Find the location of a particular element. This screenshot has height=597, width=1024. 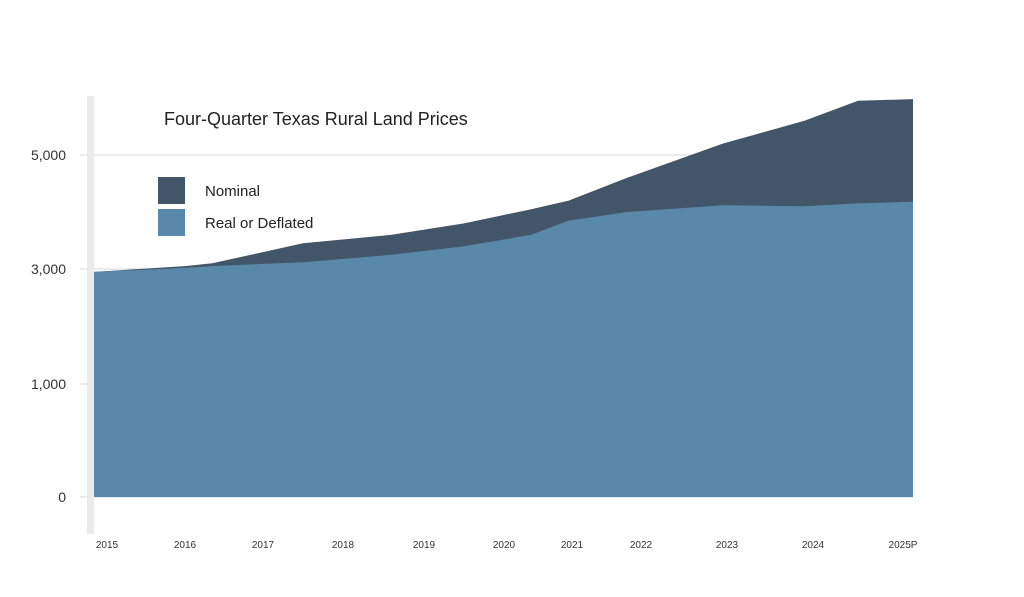

x-tick-label: 2017 is located at coordinates (263, 545).